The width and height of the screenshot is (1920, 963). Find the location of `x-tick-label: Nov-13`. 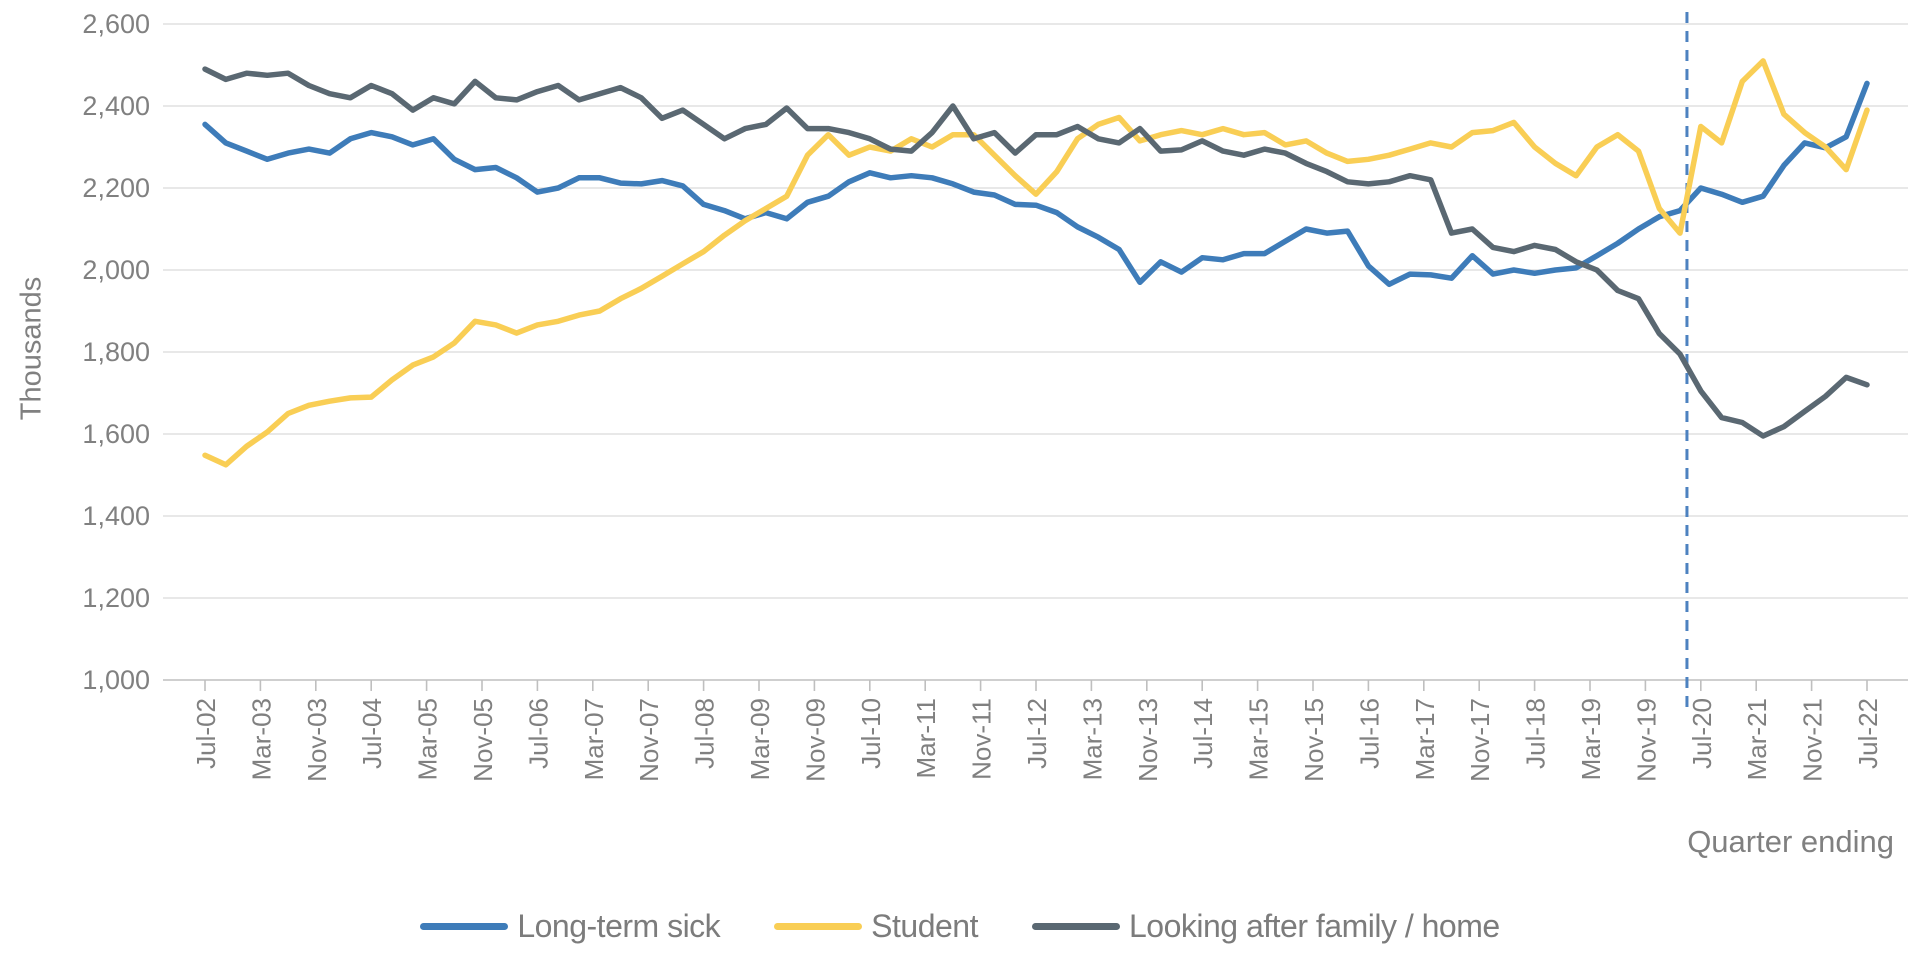

x-tick-label: Nov-13 is located at coordinates (1148, 740).